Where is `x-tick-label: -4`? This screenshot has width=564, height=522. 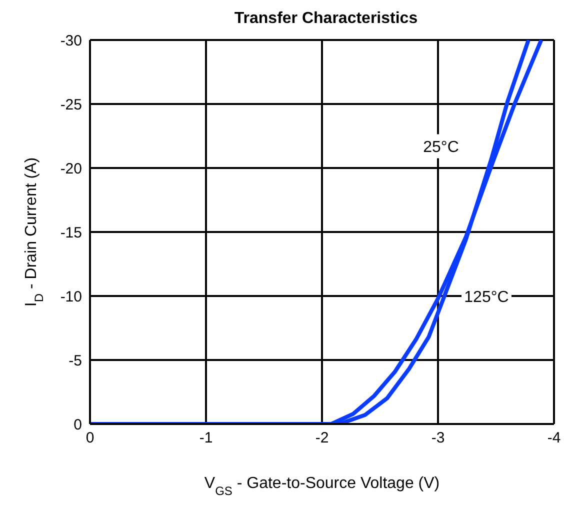 x-tick-label: -4 is located at coordinates (554, 438).